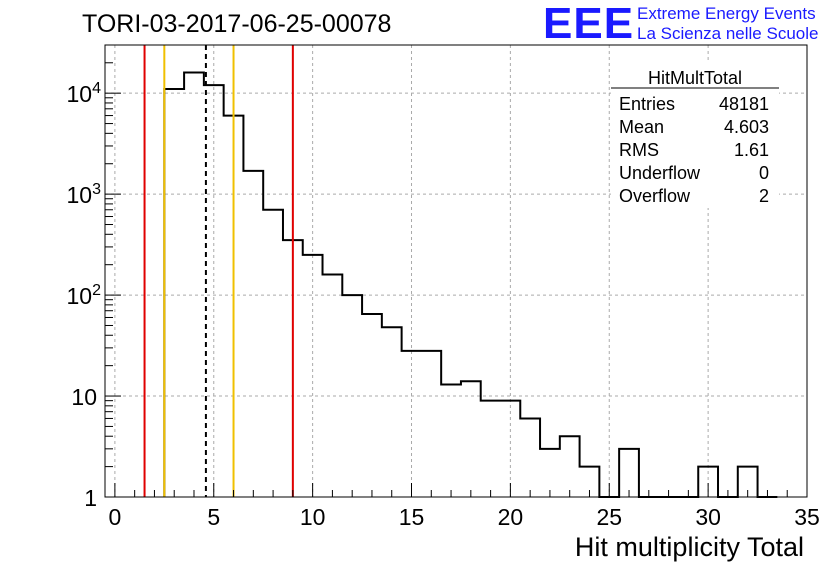 Image resolution: width=836 pixels, height=572 pixels. Describe the element at coordinates (412, 517) in the screenshot. I see `x-tick-label: 15` at that location.